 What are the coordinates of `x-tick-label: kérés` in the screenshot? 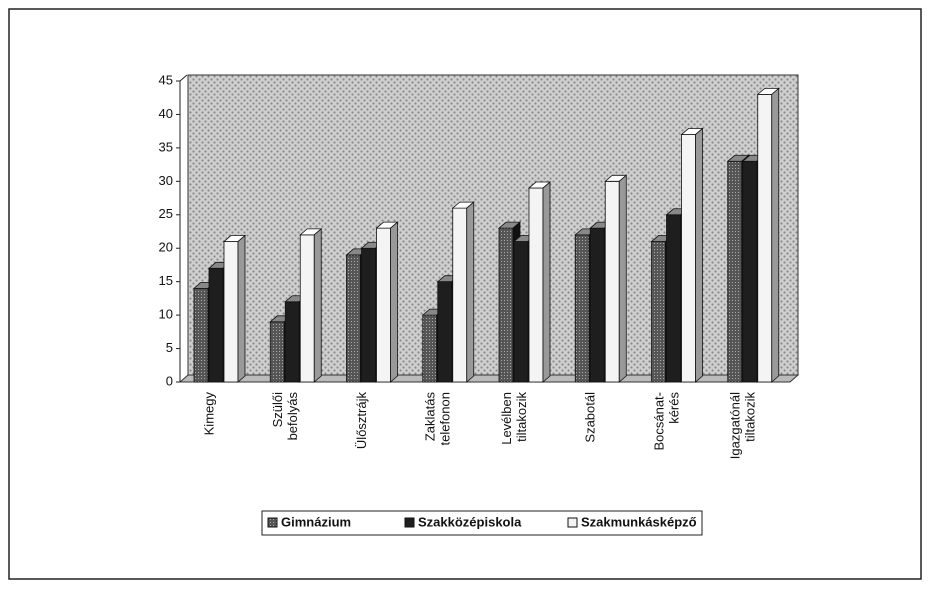 It's located at (673, 408).